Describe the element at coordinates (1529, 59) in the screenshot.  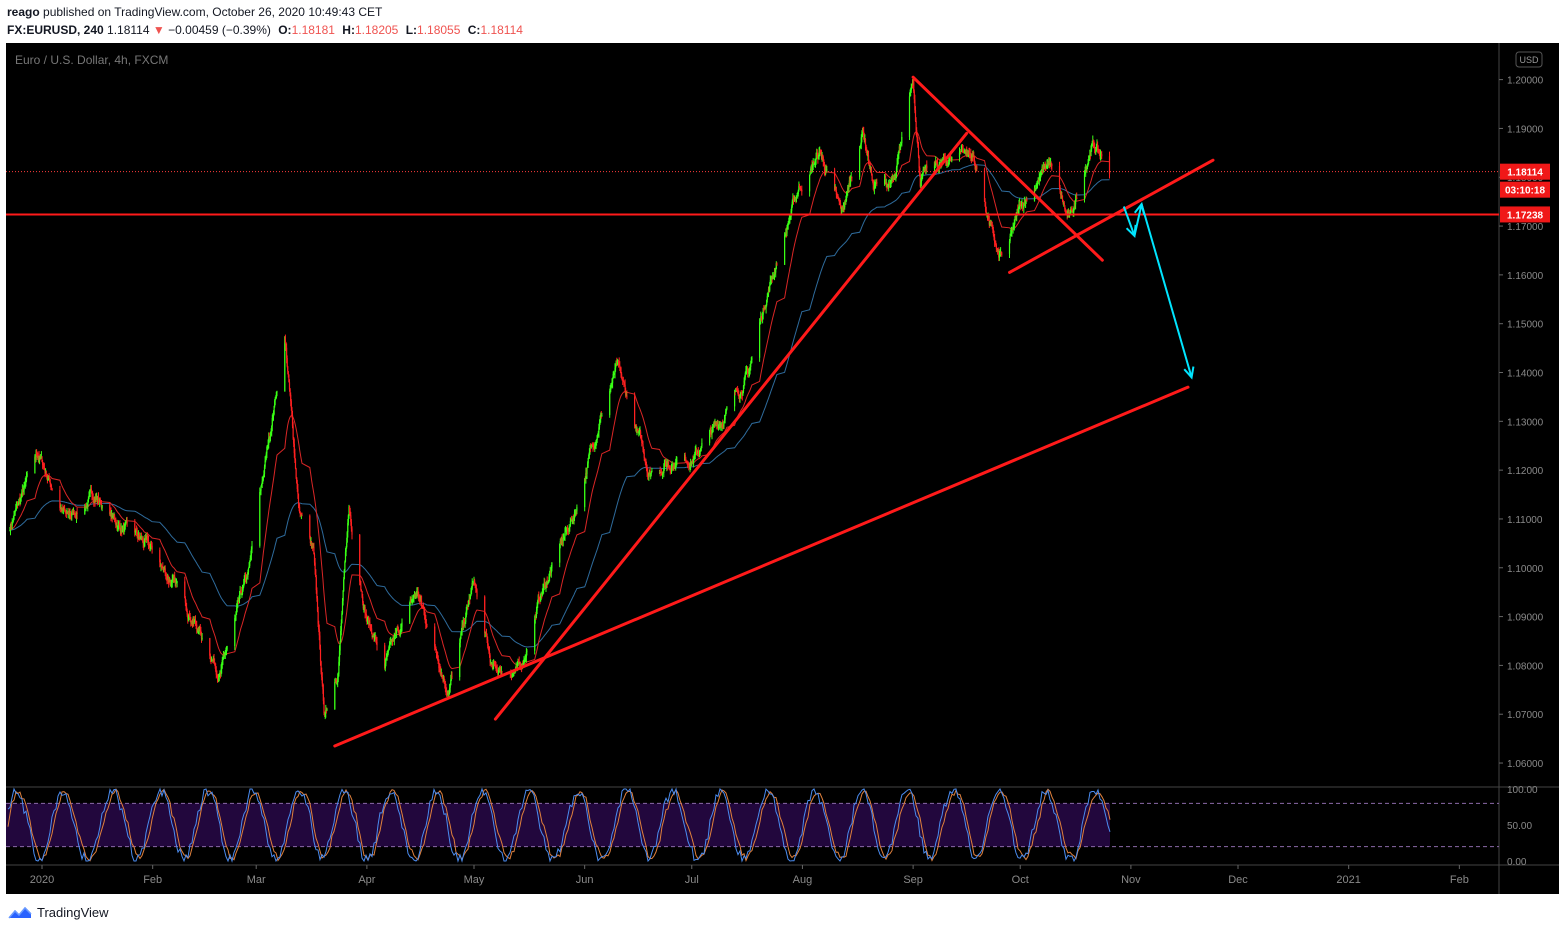
I see `currency-badge: USD` at that location.